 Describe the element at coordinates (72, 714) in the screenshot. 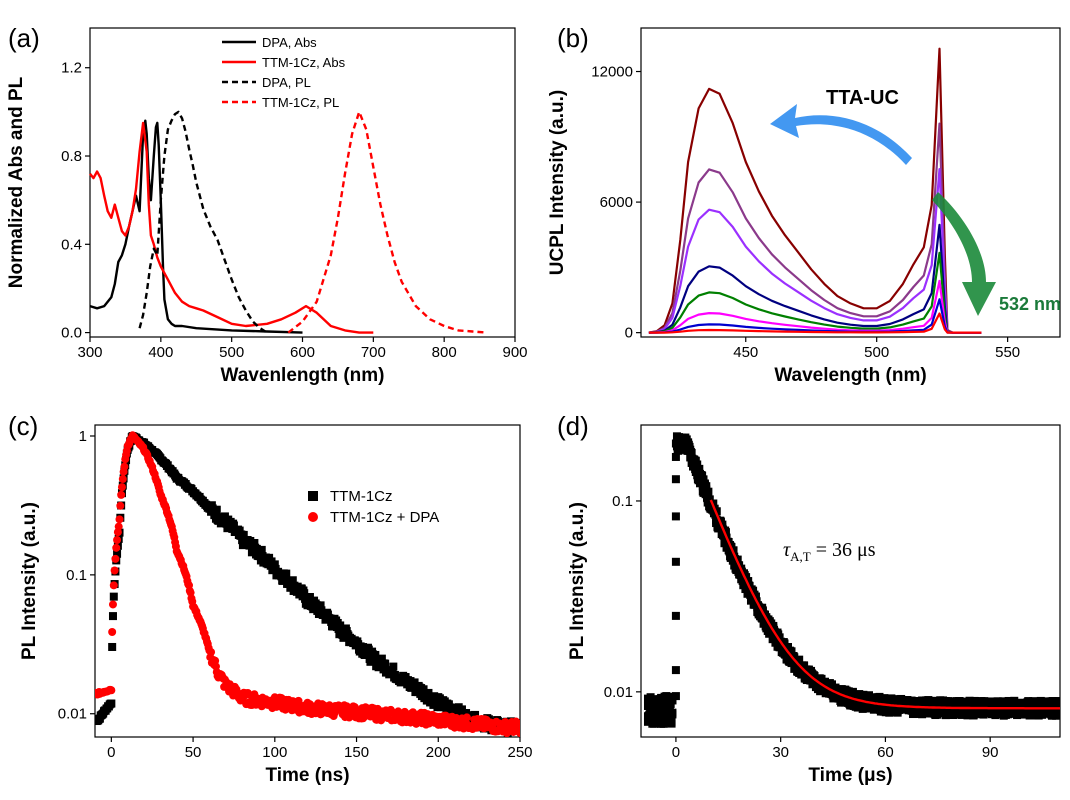

I see `y-tick-label: 0.01` at that location.